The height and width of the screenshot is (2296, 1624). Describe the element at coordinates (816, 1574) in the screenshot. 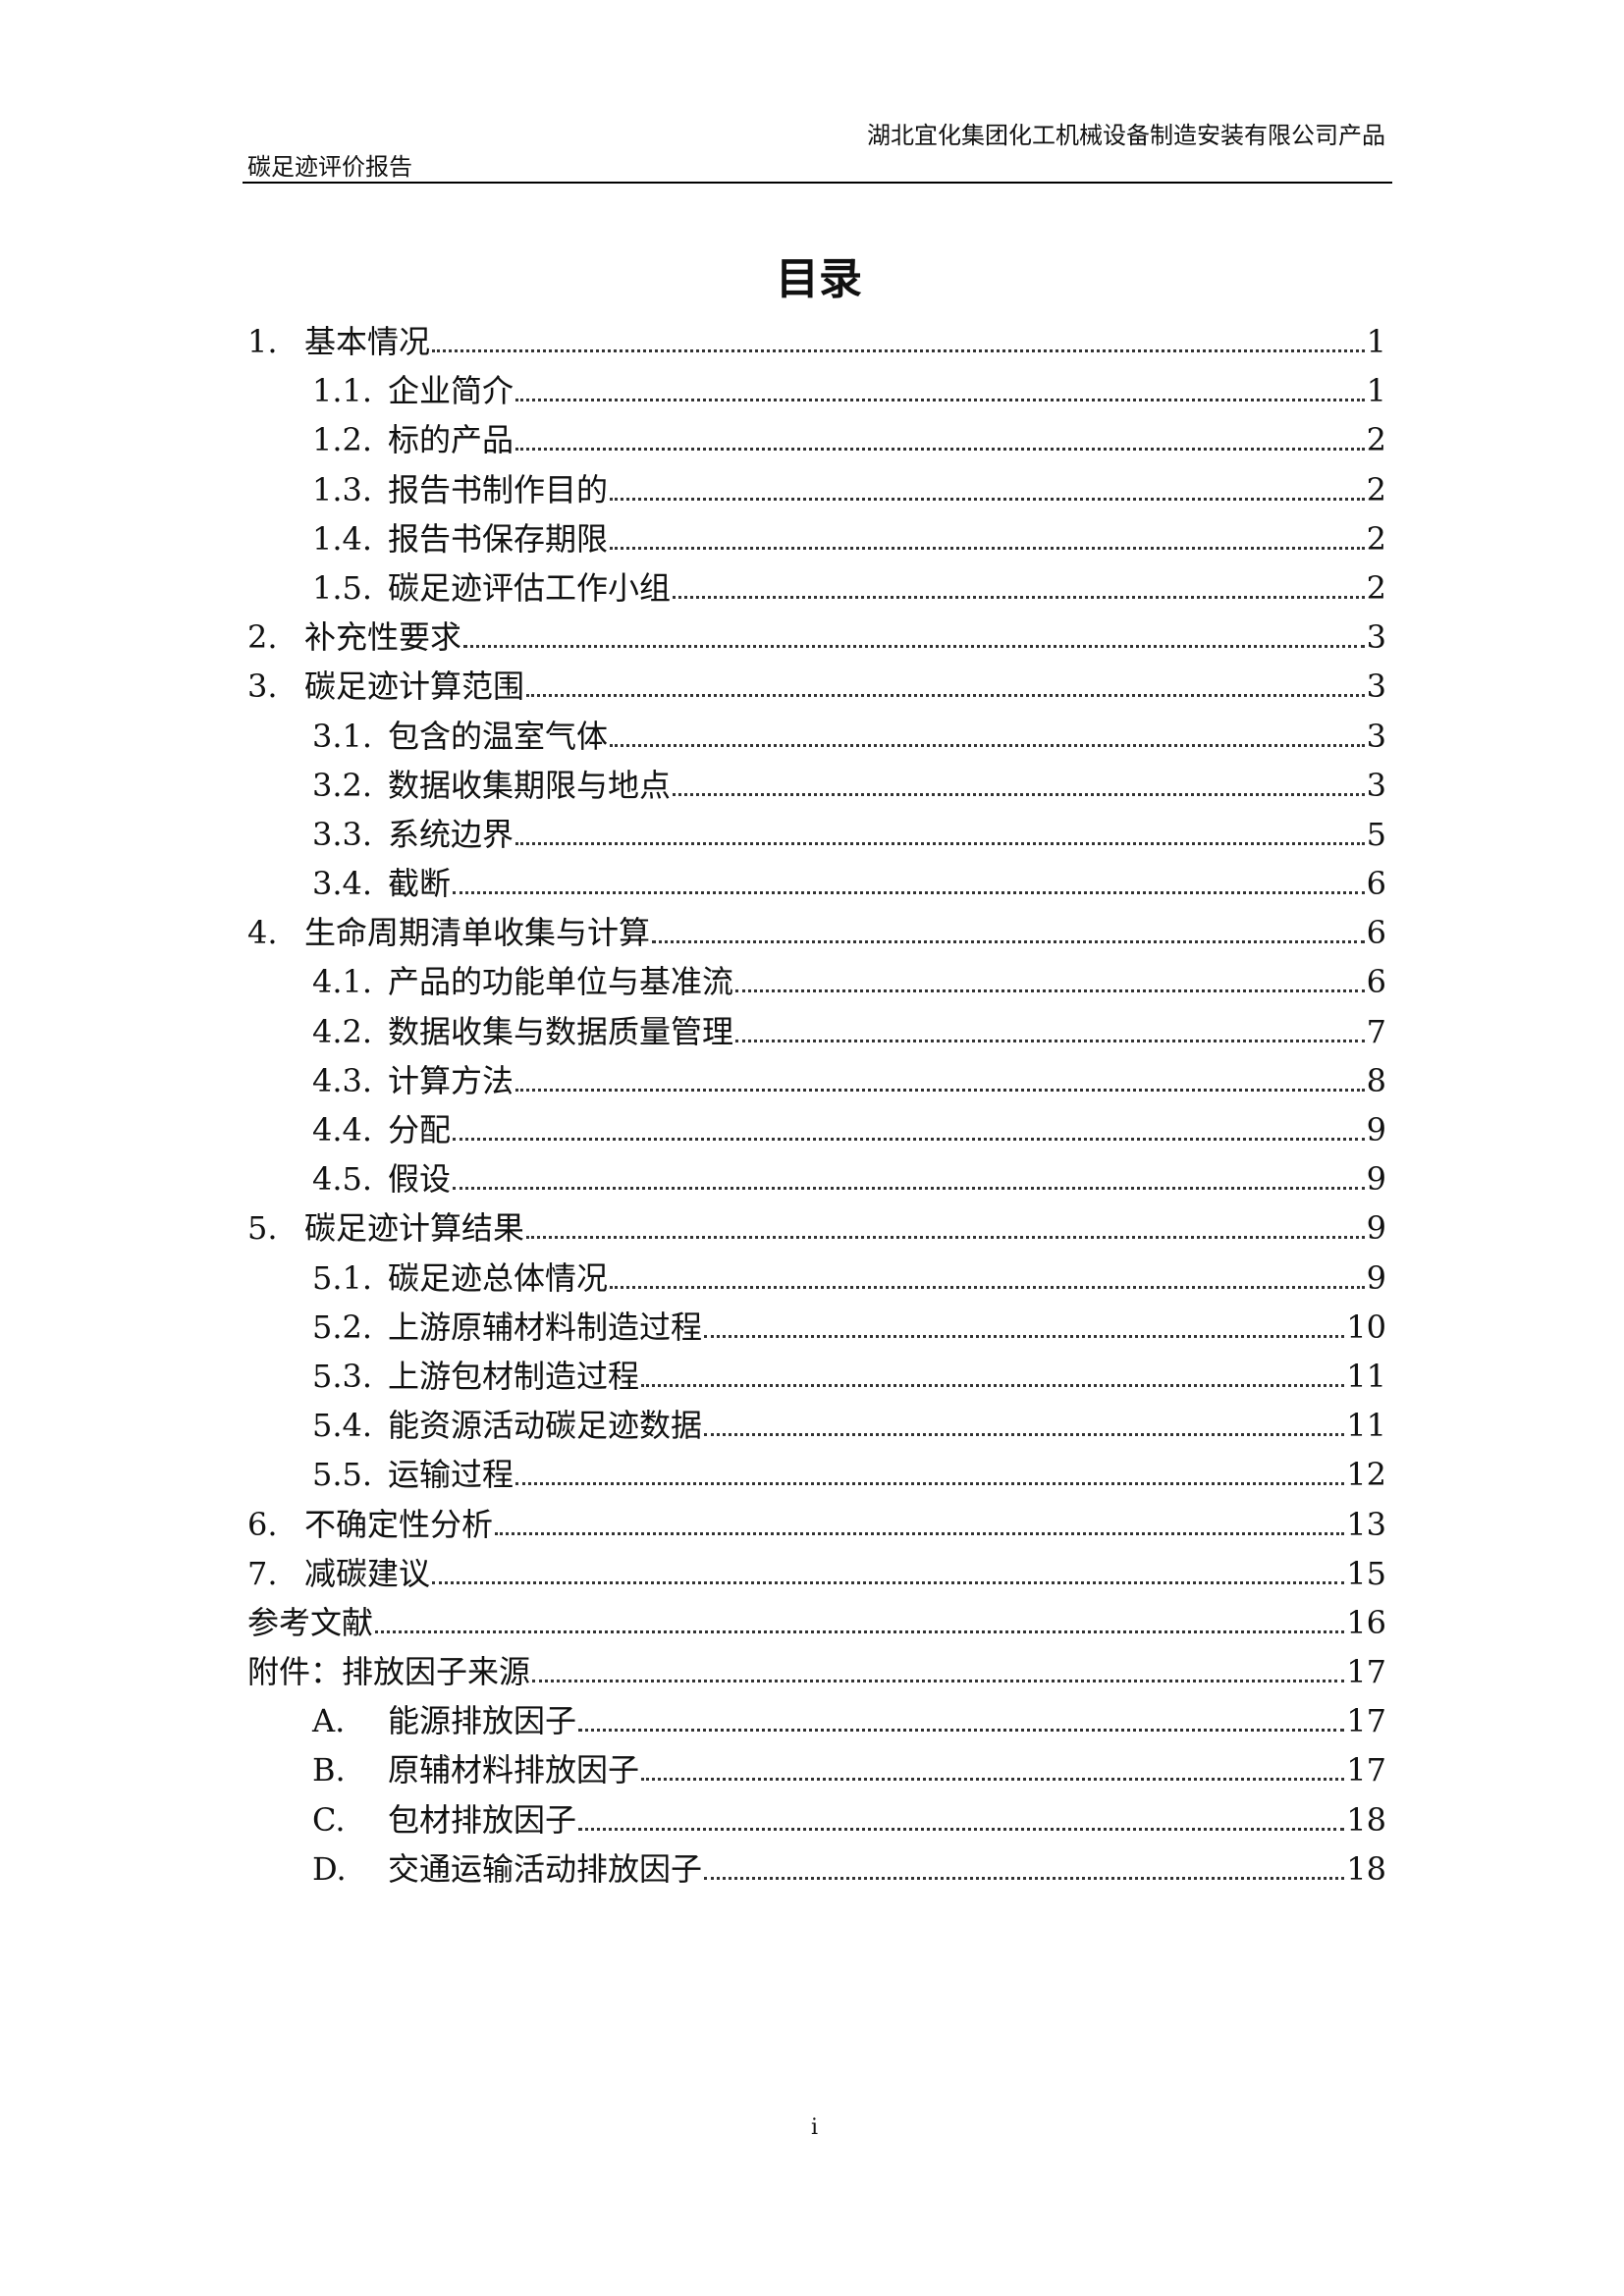

I see `toc-entry: 7. 减碳建议 15` at that location.